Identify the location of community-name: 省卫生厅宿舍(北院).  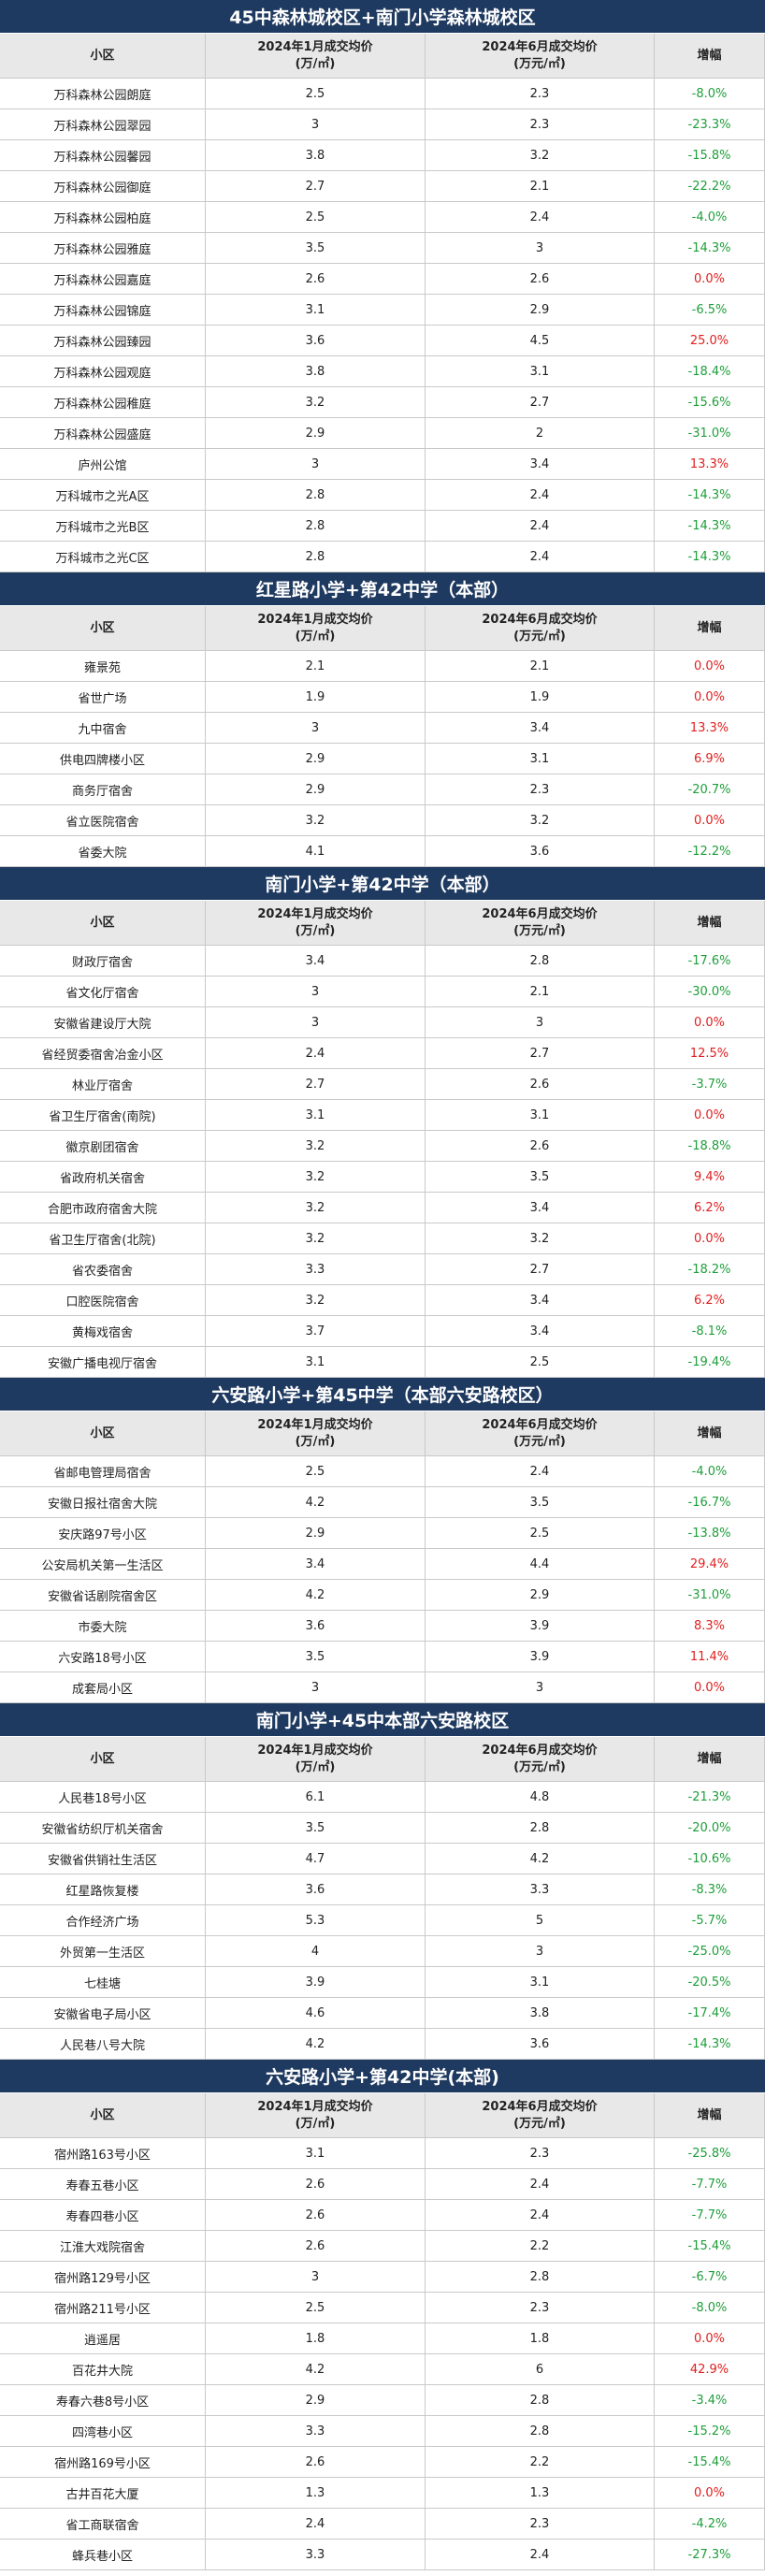
(103, 1238).